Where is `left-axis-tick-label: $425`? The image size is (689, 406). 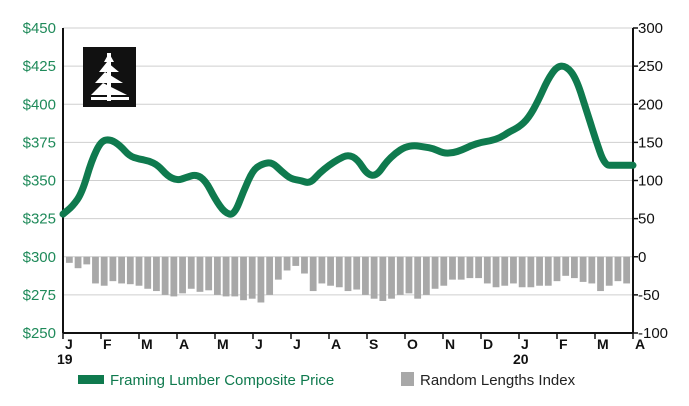
left-axis-tick-label: $425 is located at coordinates (39, 66).